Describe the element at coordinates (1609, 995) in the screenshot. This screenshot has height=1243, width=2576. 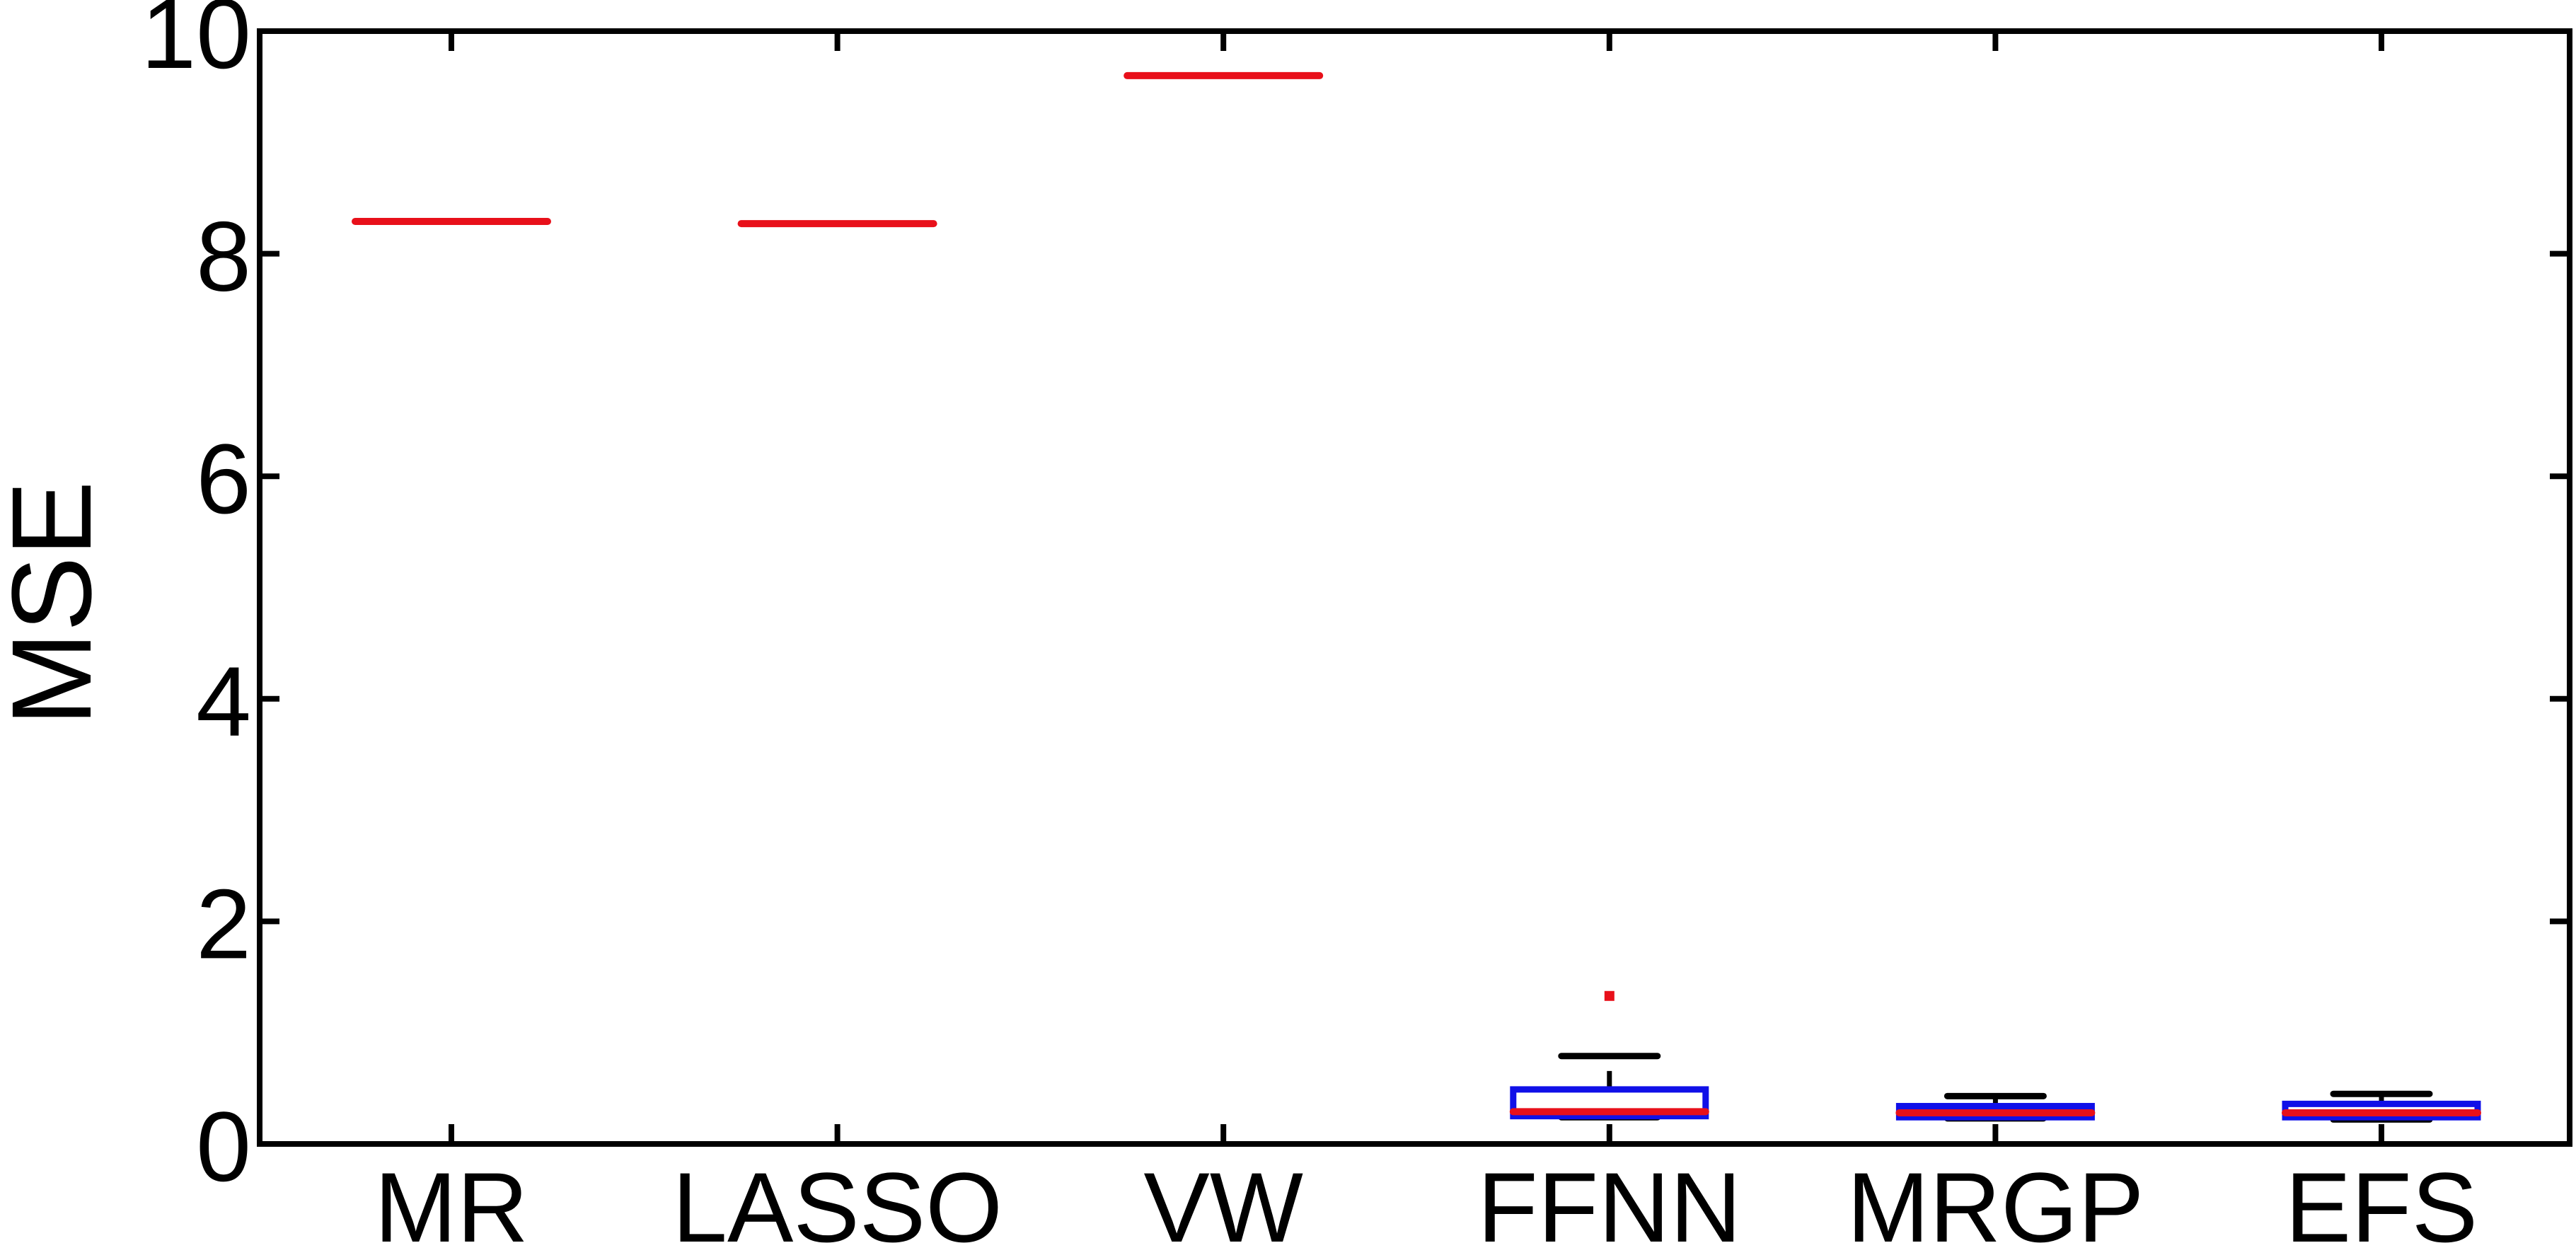
I see `outlier-point` at that location.